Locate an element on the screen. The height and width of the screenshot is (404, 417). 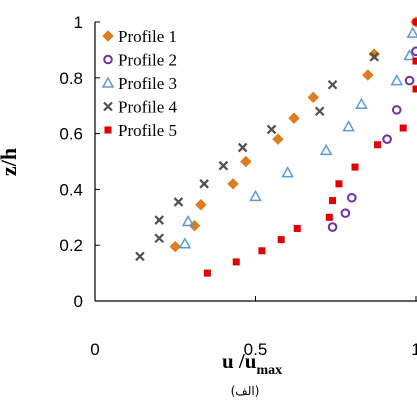
legend-label-profile-4: Profile 4 is located at coordinates (148, 107).